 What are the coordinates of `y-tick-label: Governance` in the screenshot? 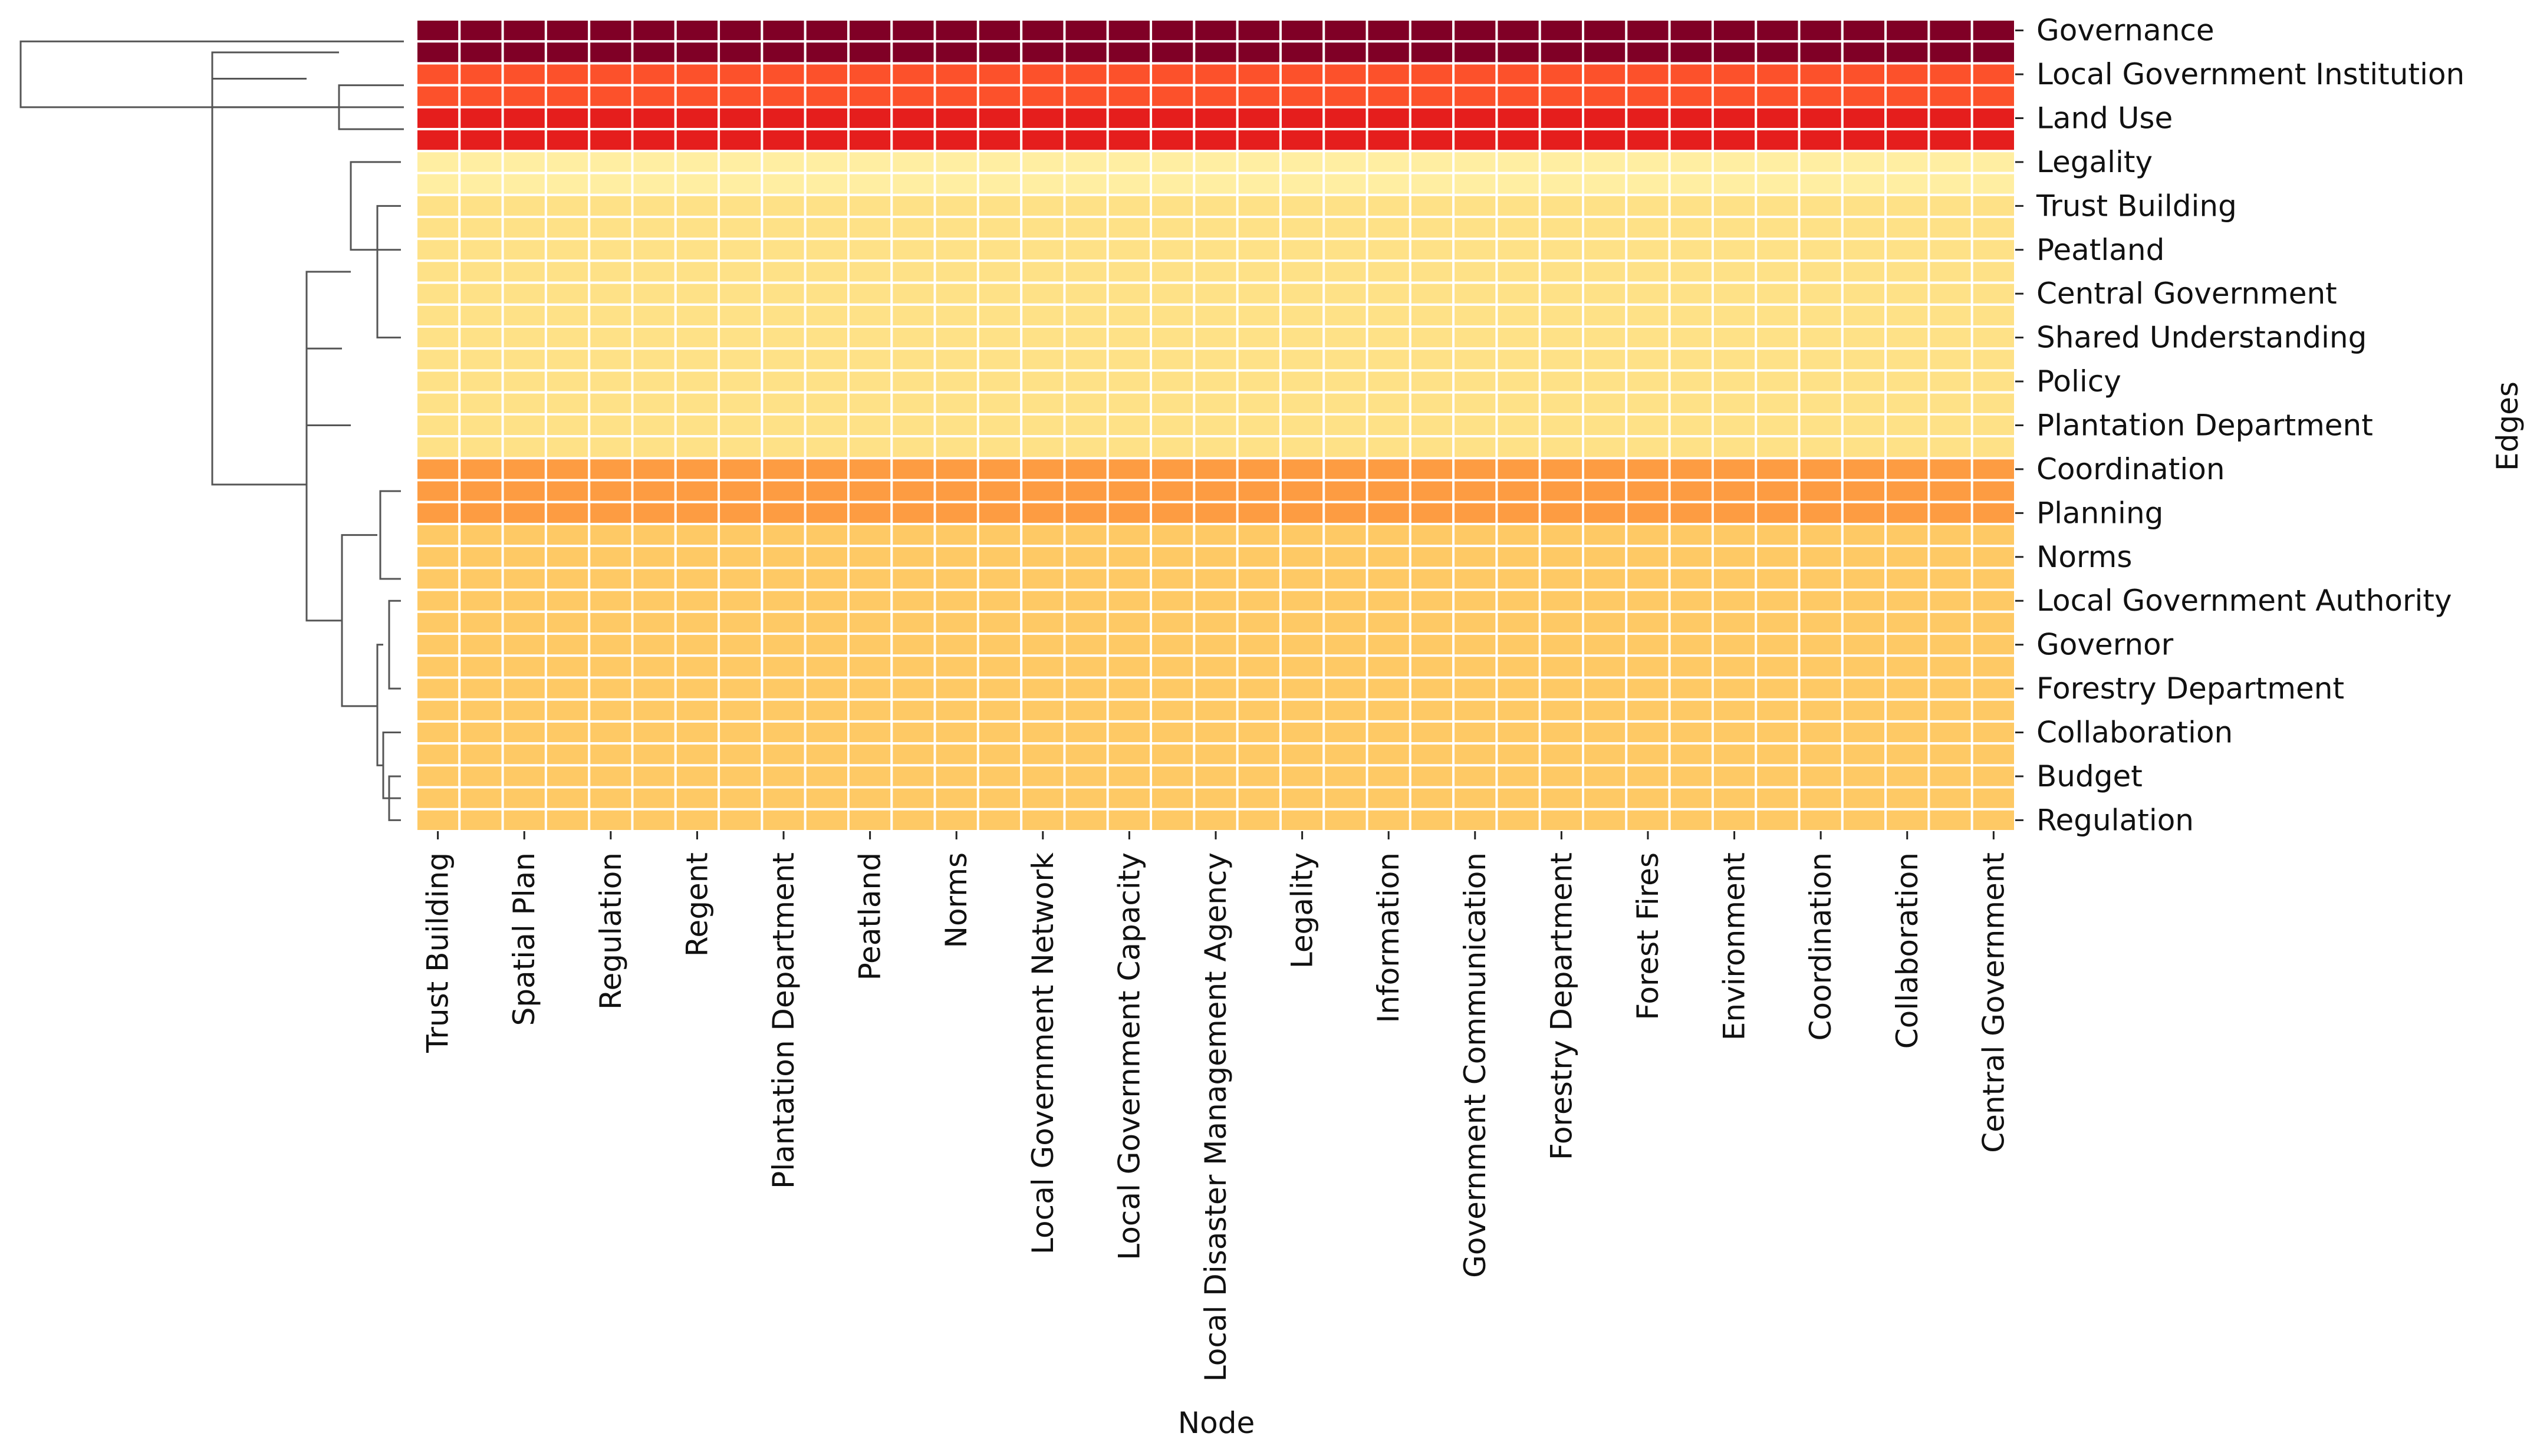 It's located at (2125, 31).